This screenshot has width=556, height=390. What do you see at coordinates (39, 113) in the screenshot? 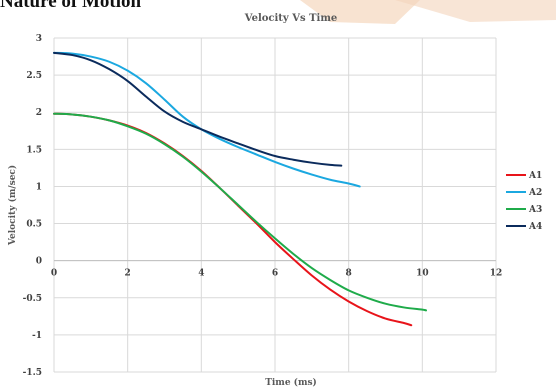
I see `y-tick-label: 2` at bounding box center [39, 113].